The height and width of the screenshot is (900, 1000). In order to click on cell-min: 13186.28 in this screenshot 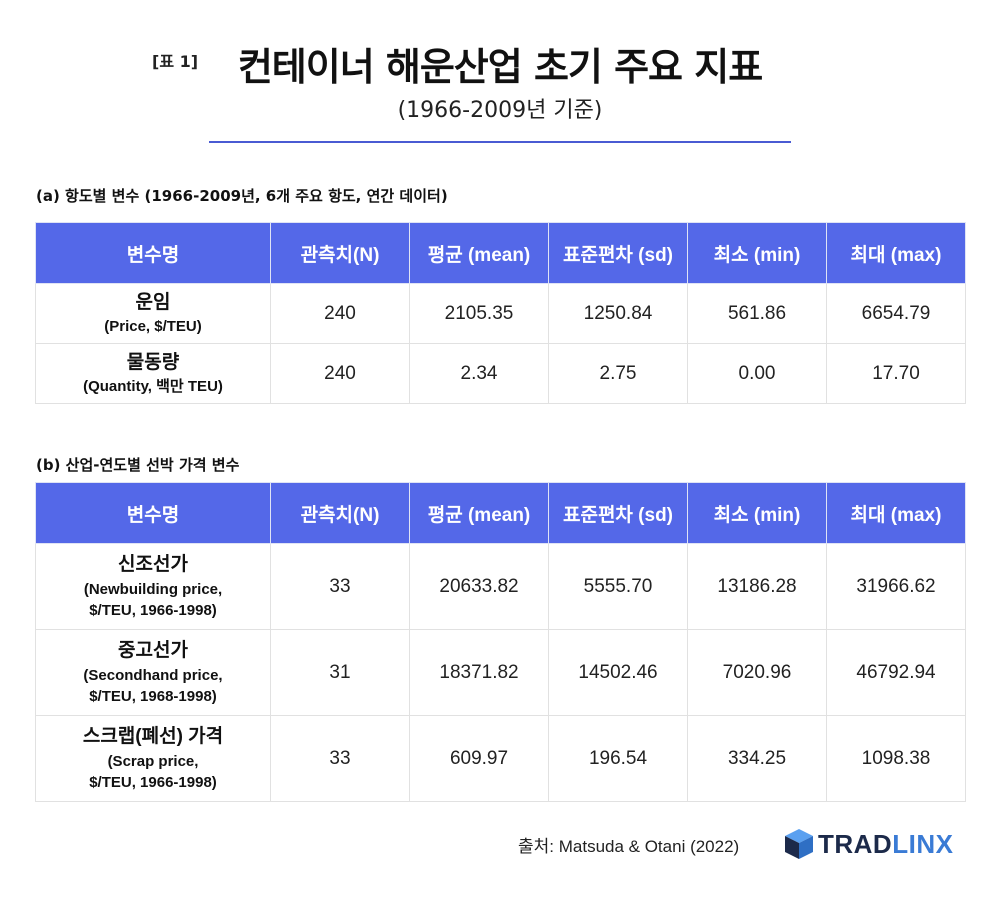, I will do `click(757, 586)`.